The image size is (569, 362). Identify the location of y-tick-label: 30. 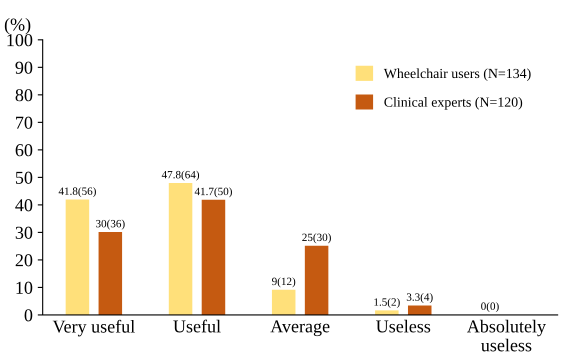
(24, 232).